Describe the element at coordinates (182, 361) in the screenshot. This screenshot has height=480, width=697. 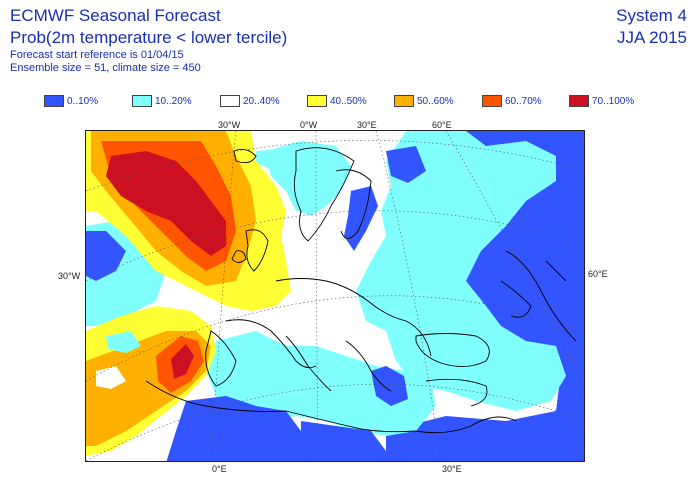
I see `region-70-100-sw` at that location.